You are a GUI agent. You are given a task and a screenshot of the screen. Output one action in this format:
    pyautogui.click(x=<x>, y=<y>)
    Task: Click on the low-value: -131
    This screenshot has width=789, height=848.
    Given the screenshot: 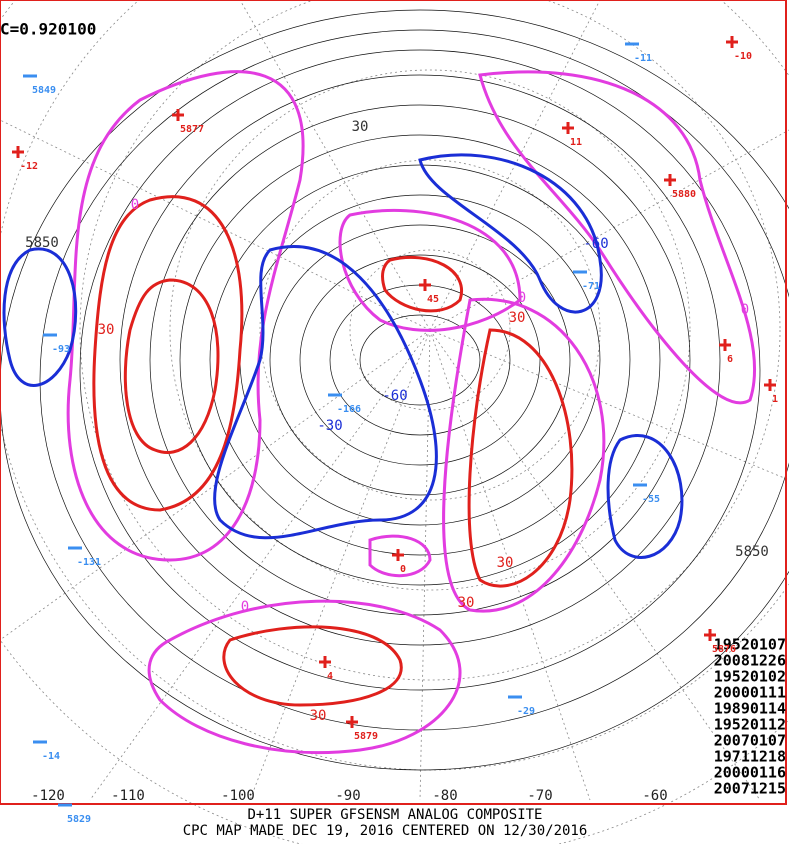 What is the action you would take?
    pyautogui.click(x=89, y=562)
    